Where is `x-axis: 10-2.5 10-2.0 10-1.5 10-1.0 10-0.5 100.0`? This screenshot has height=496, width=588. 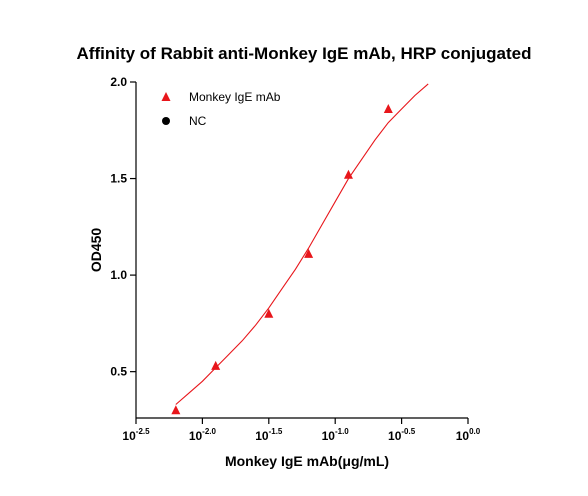 x-axis: 10-2.5 10-2.0 10-1.5 10-1.0 10-0.5 100.0 is located at coordinates (301, 430).